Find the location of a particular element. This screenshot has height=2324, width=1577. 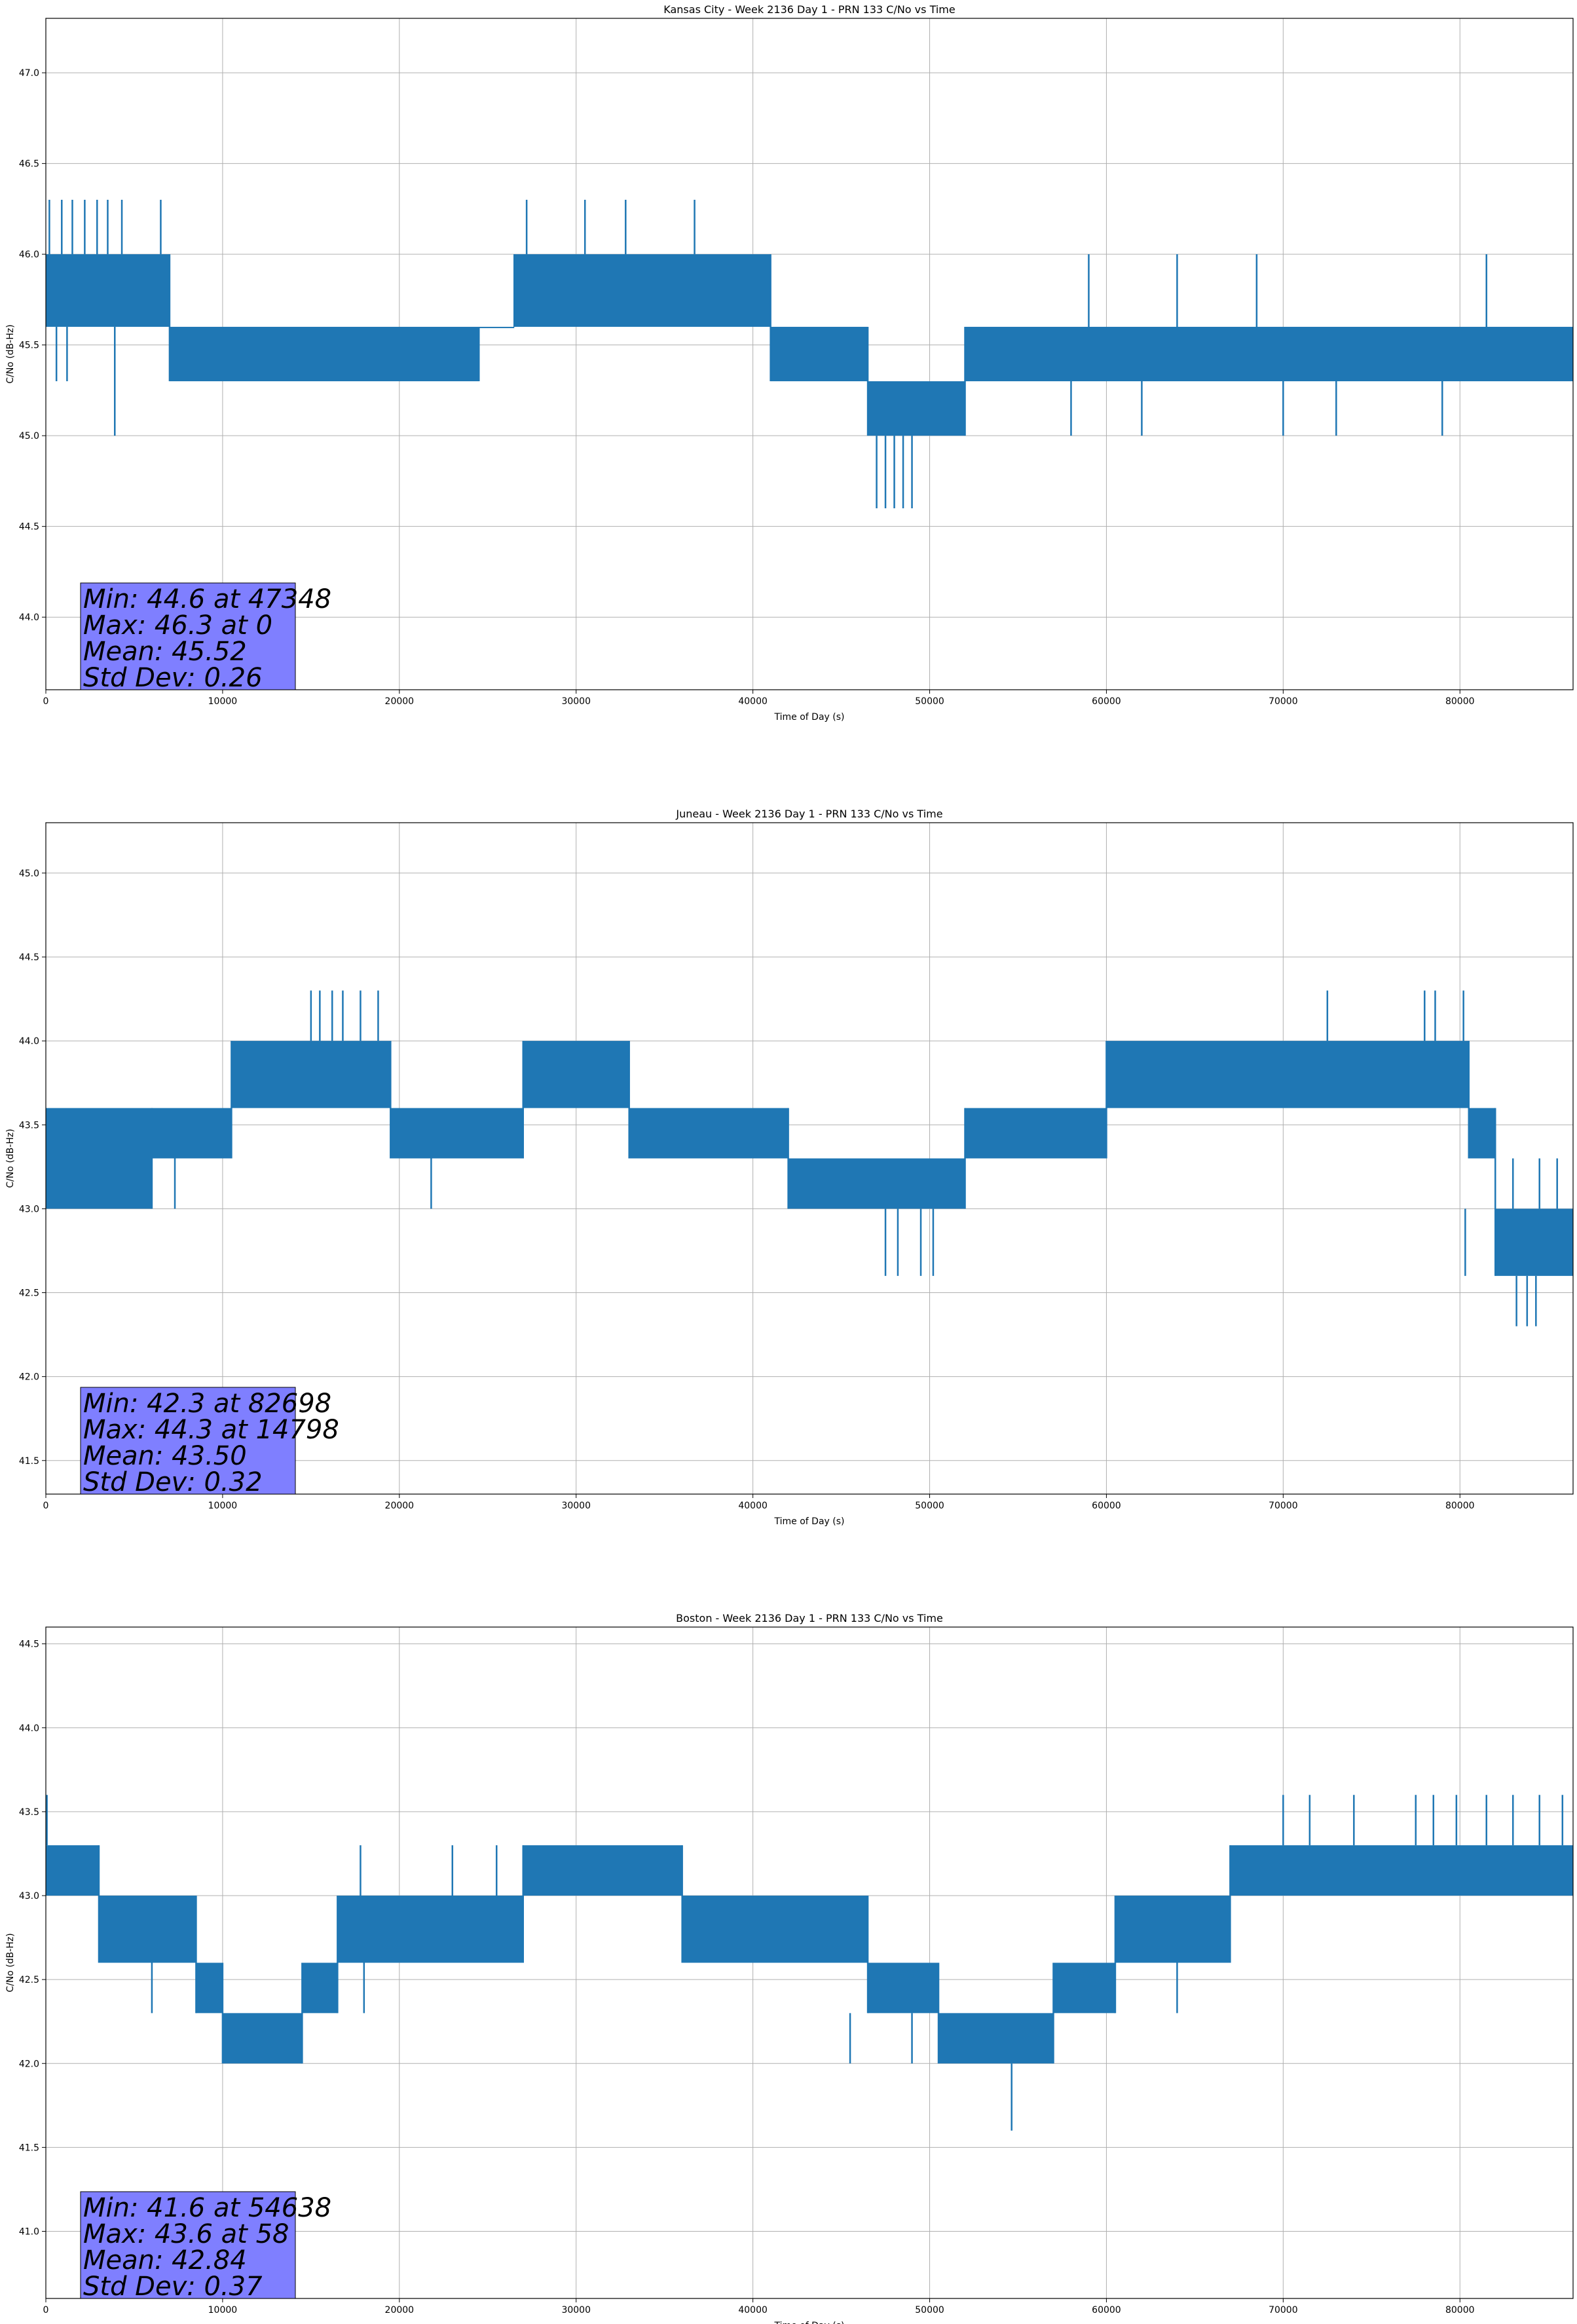

stats-line: Min: 41.6 at 54638 is located at coordinates (207, 2208).